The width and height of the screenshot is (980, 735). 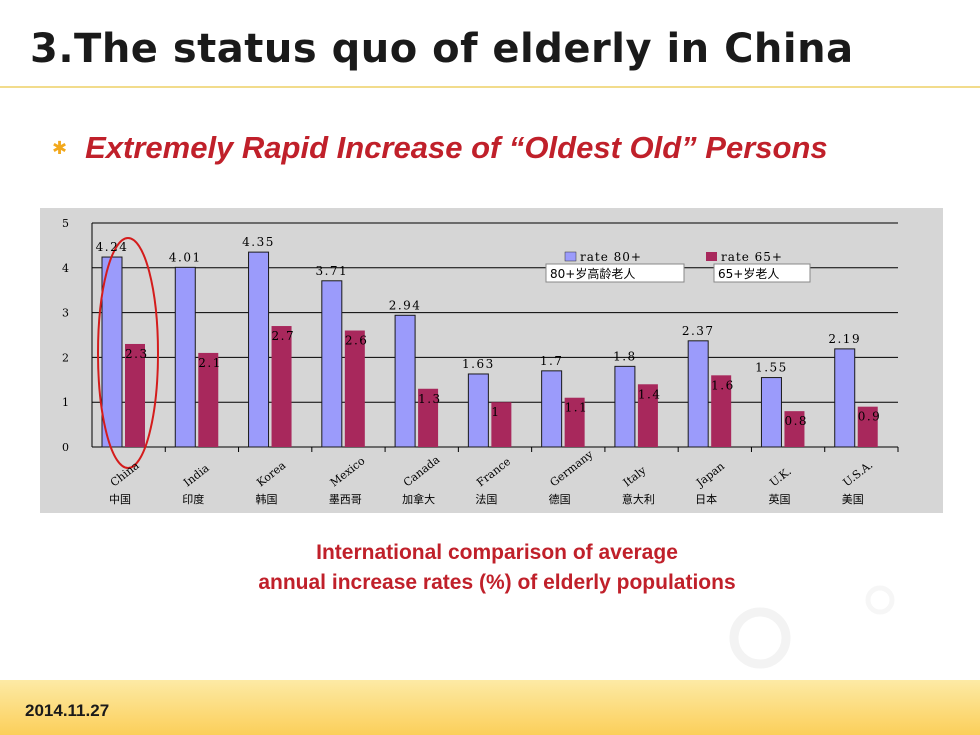 I want to click on data-label-80: 1.7, so click(x=552, y=361).